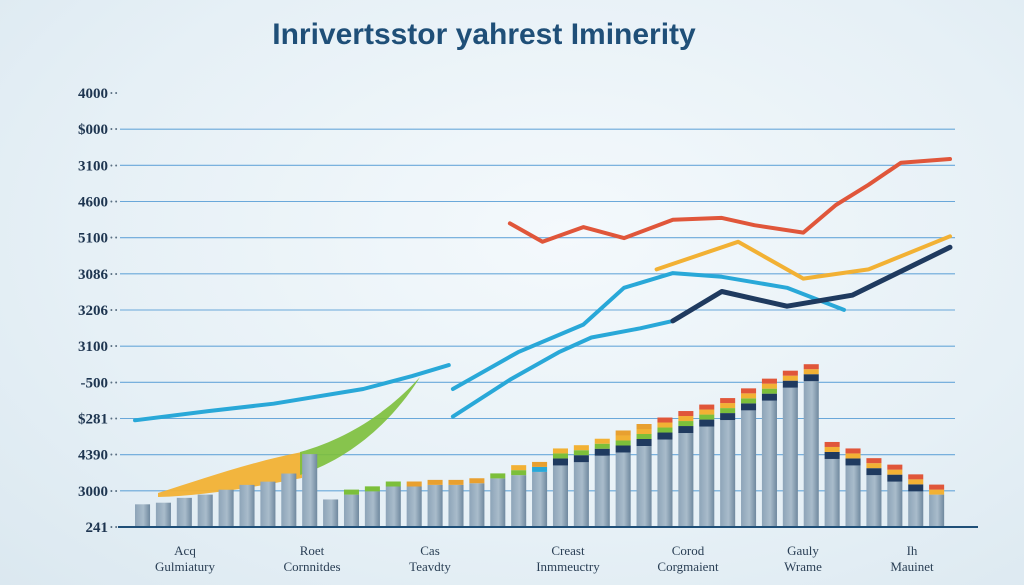 This screenshot has height=585, width=1024. What do you see at coordinates (185, 566) in the screenshot?
I see `x-category-line2: Gulmiatury` at bounding box center [185, 566].